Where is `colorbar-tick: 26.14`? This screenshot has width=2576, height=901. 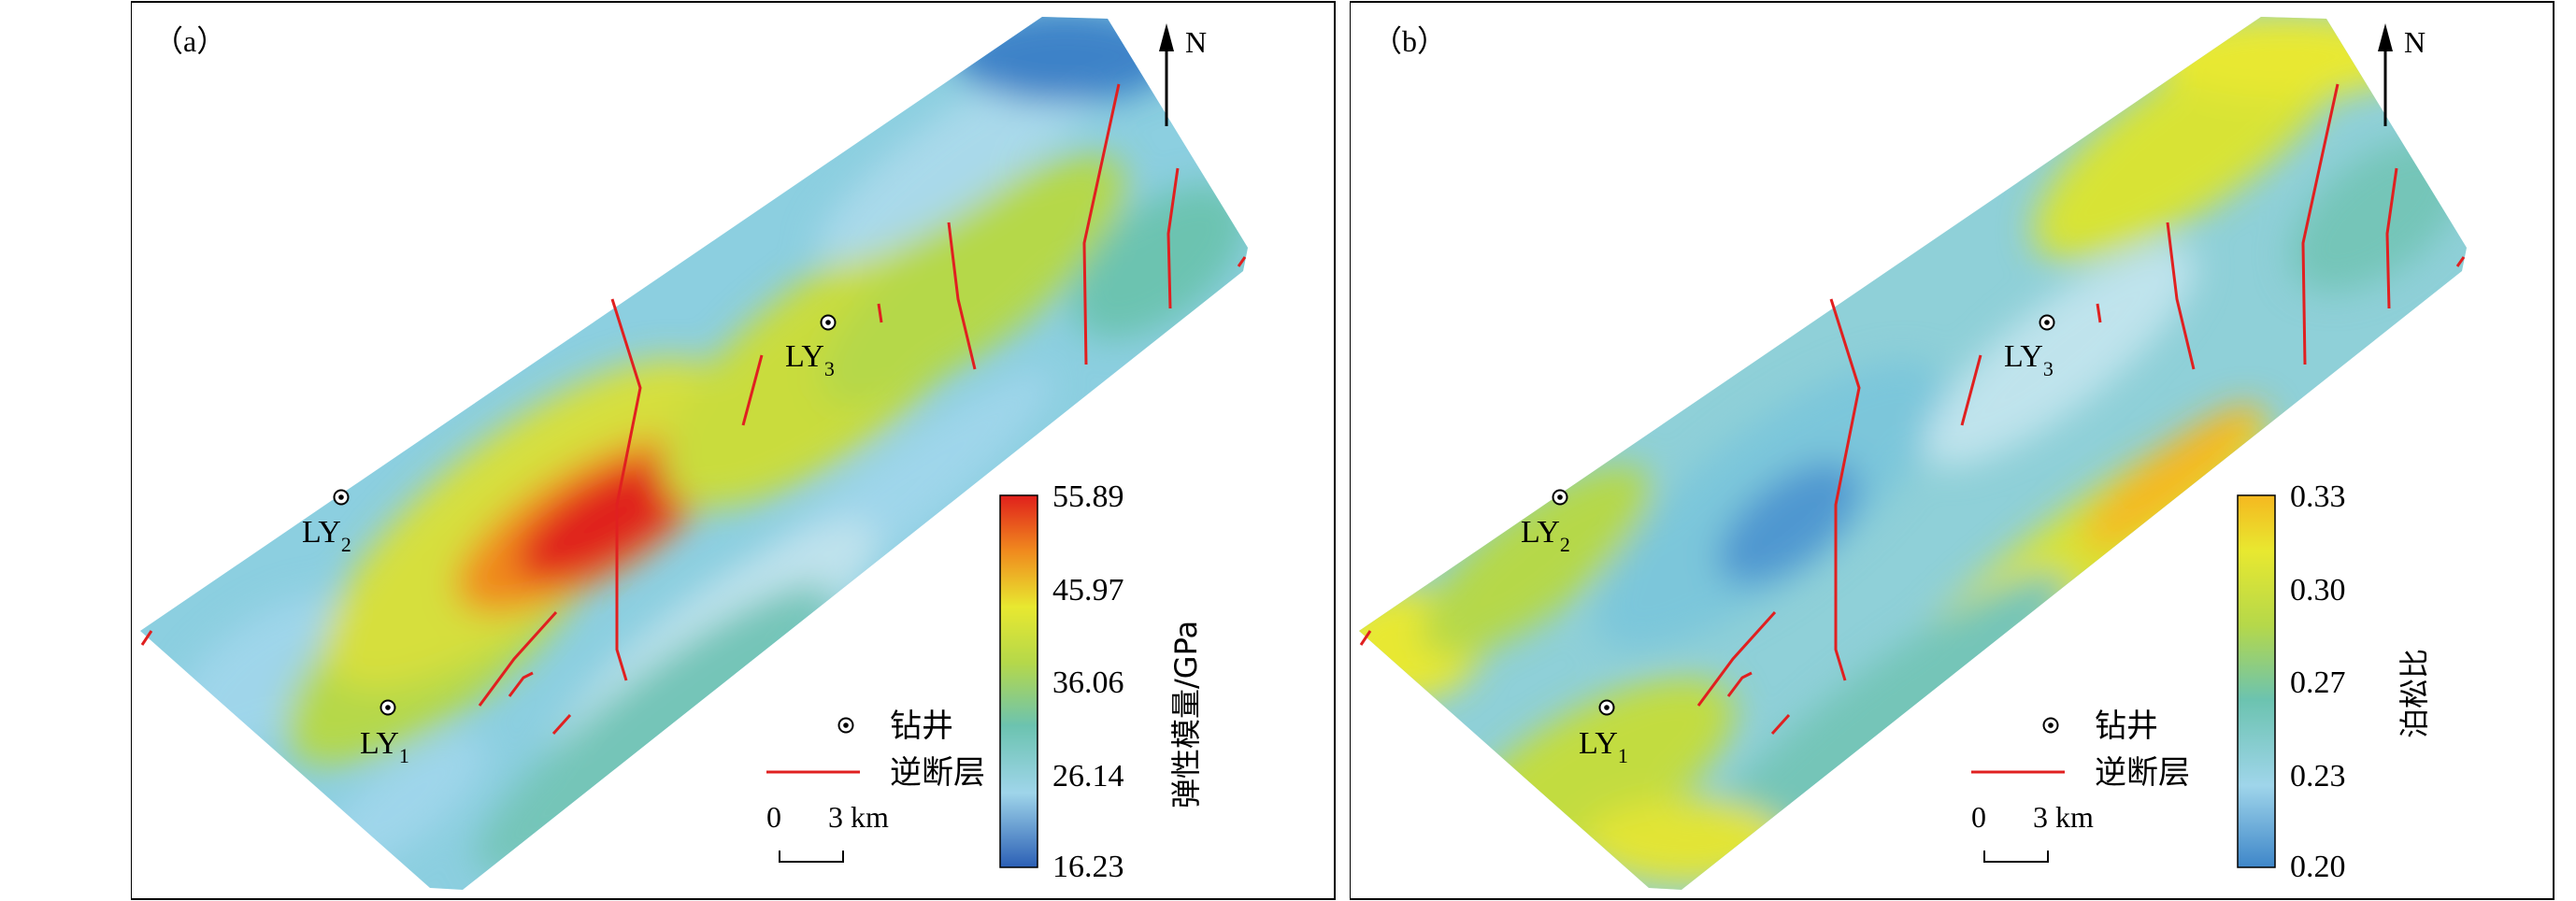
colorbar-tick: 26.14 is located at coordinates (1088, 776).